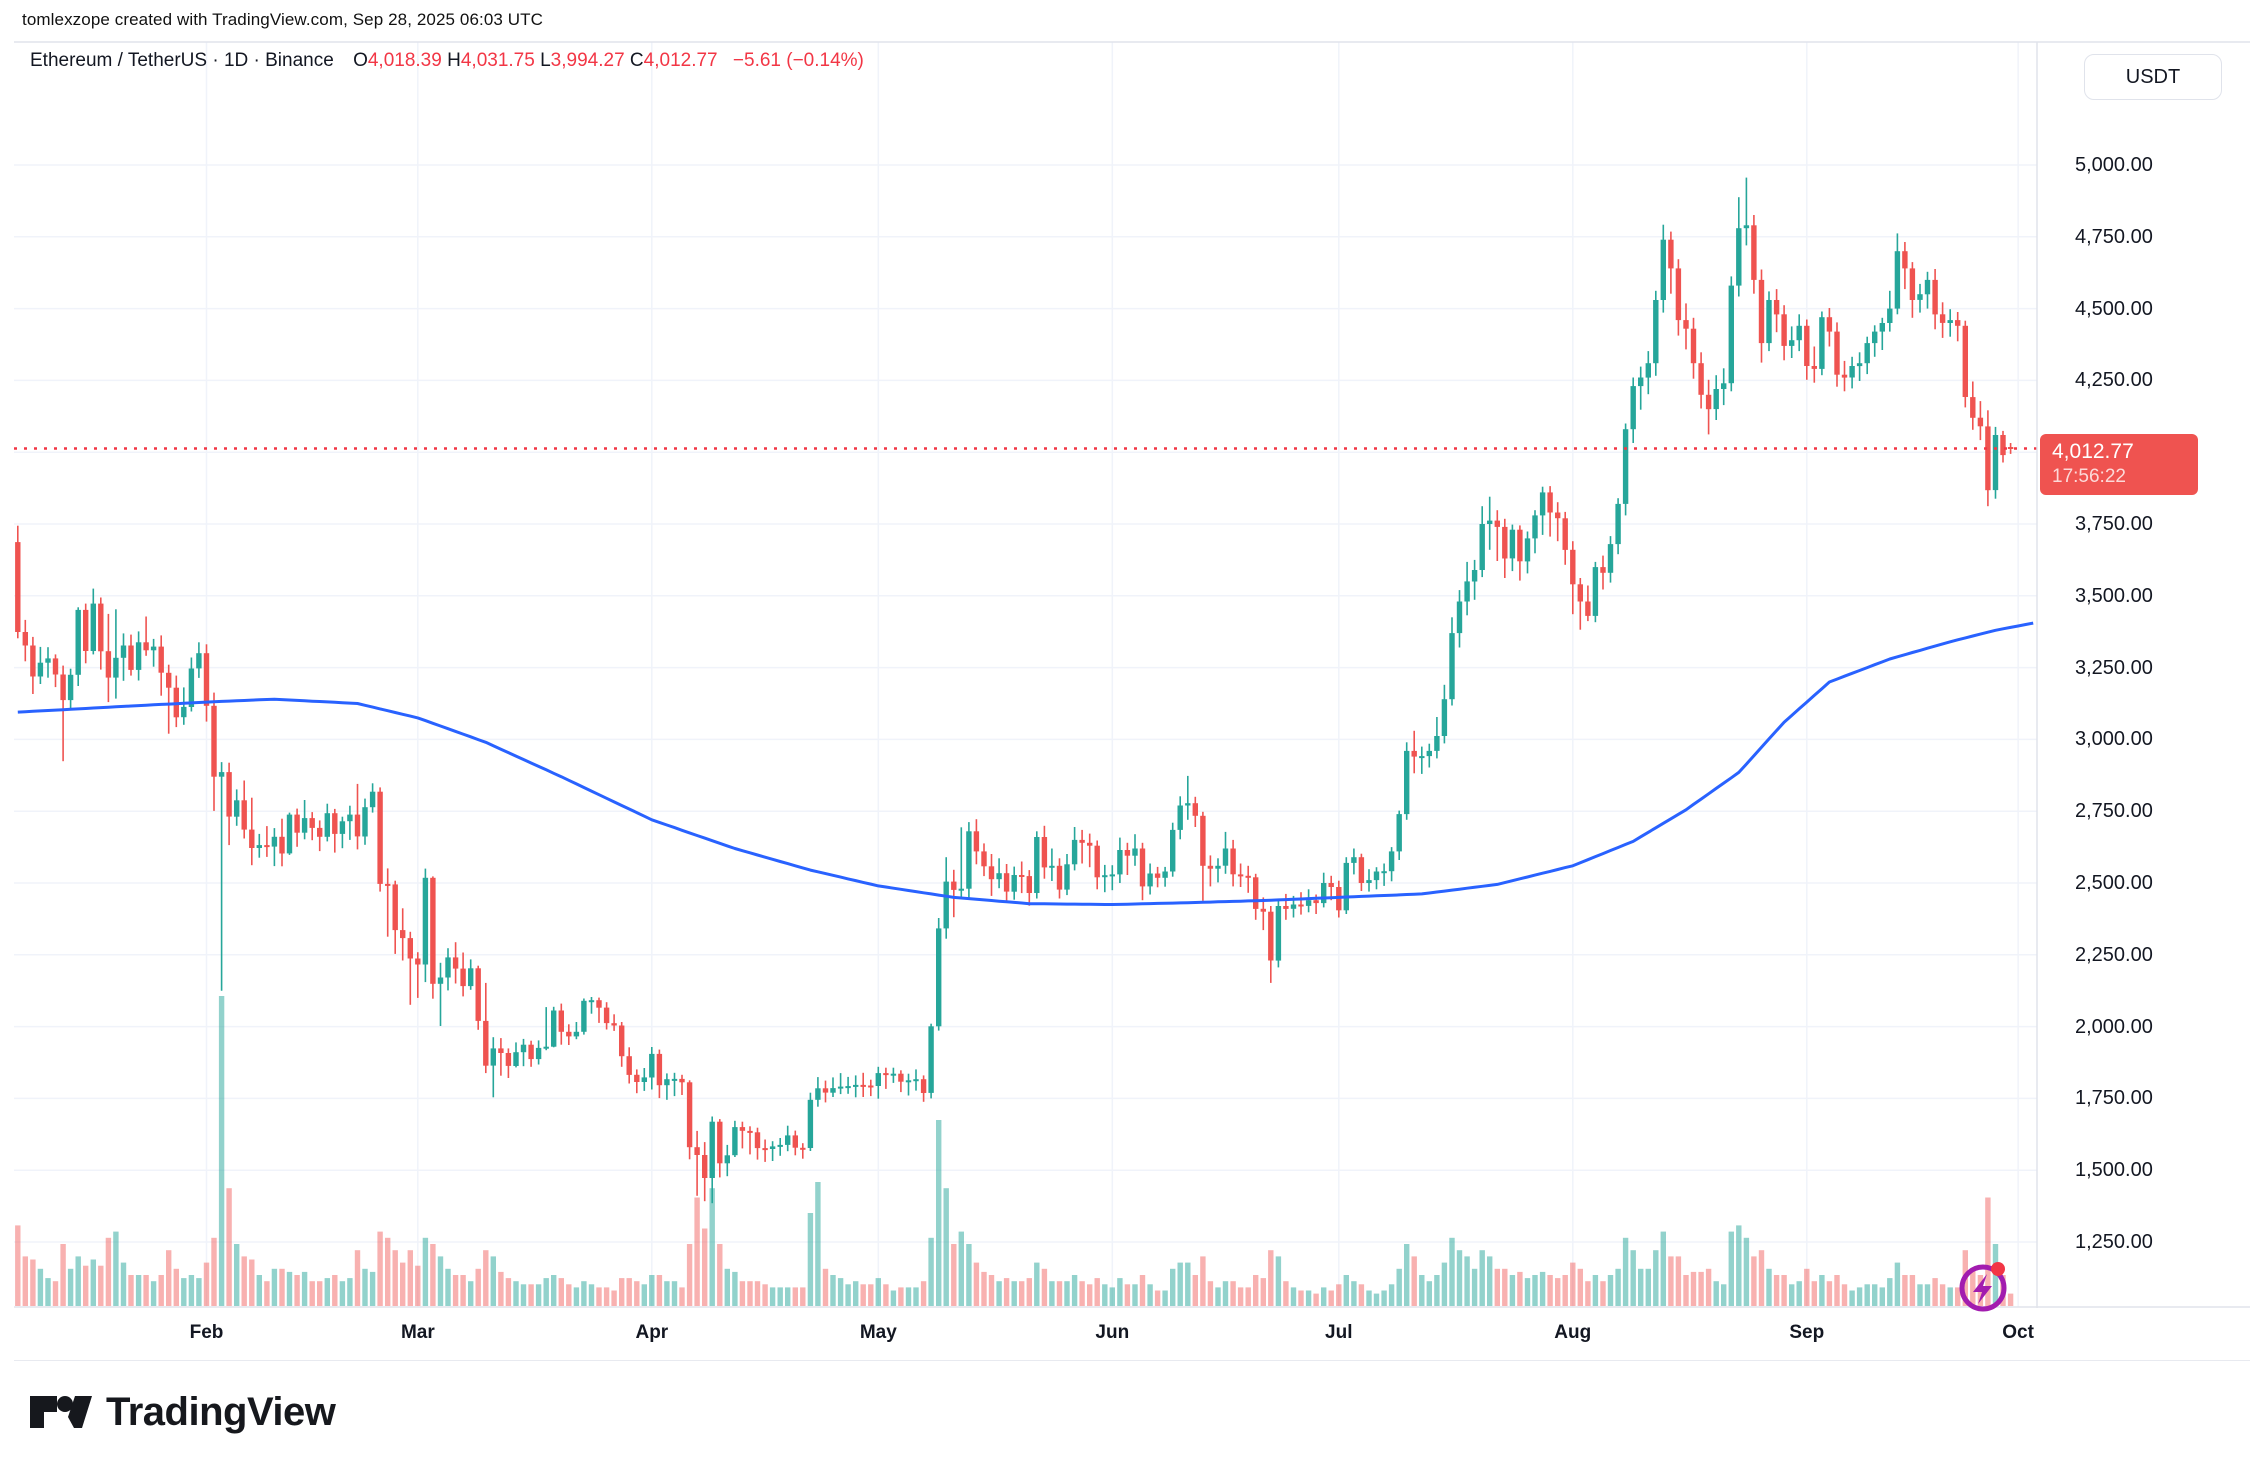 The height and width of the screenshot is (1484, 2250). What do you see at coordinates (61, 1411) in the screenshot?
I see `tradingview-logo-icon` at bounding box center [61, 1411].